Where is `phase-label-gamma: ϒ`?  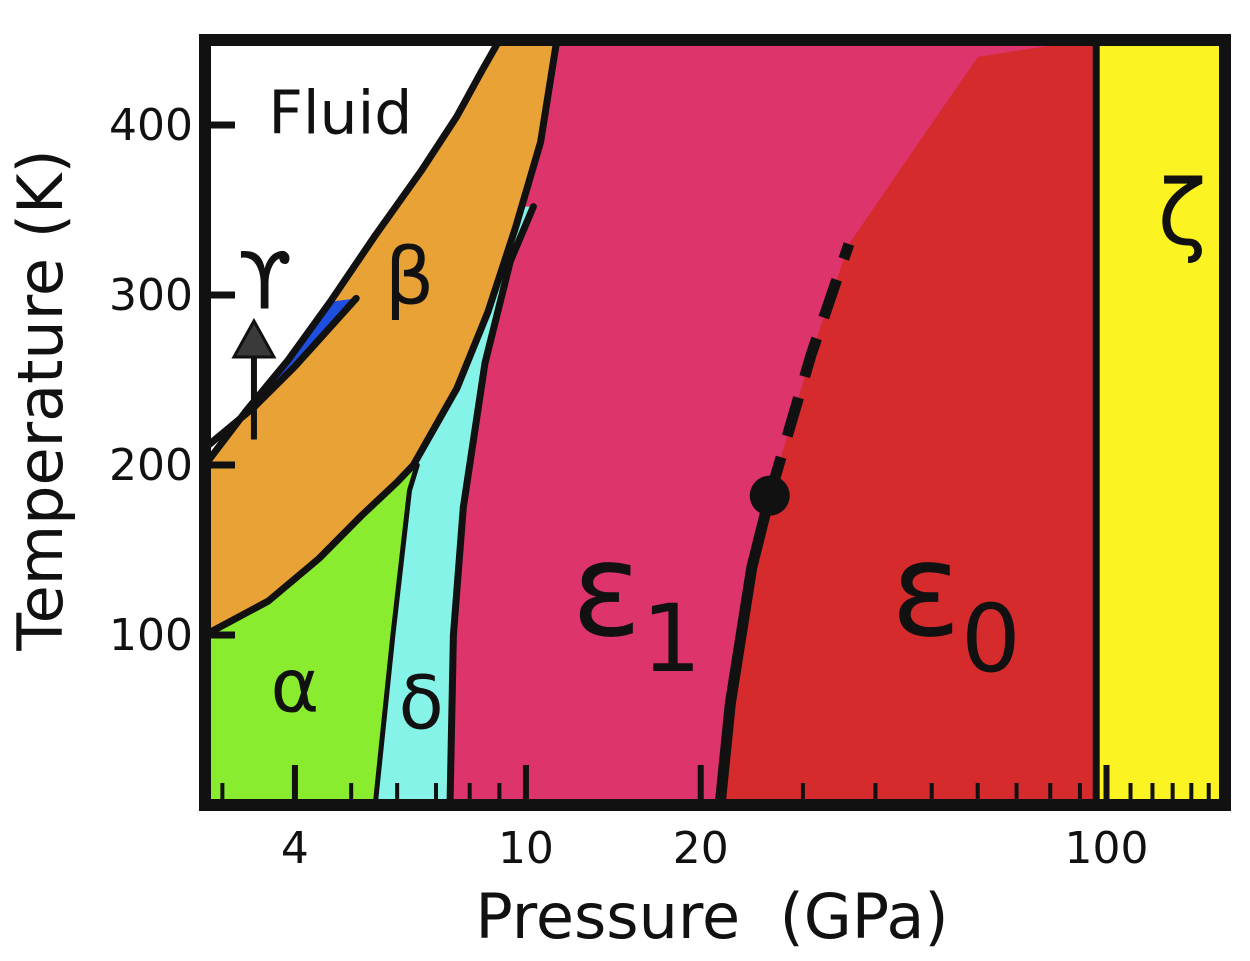 phase-label-gamma: ϒ is located at coordinates (265, 283).